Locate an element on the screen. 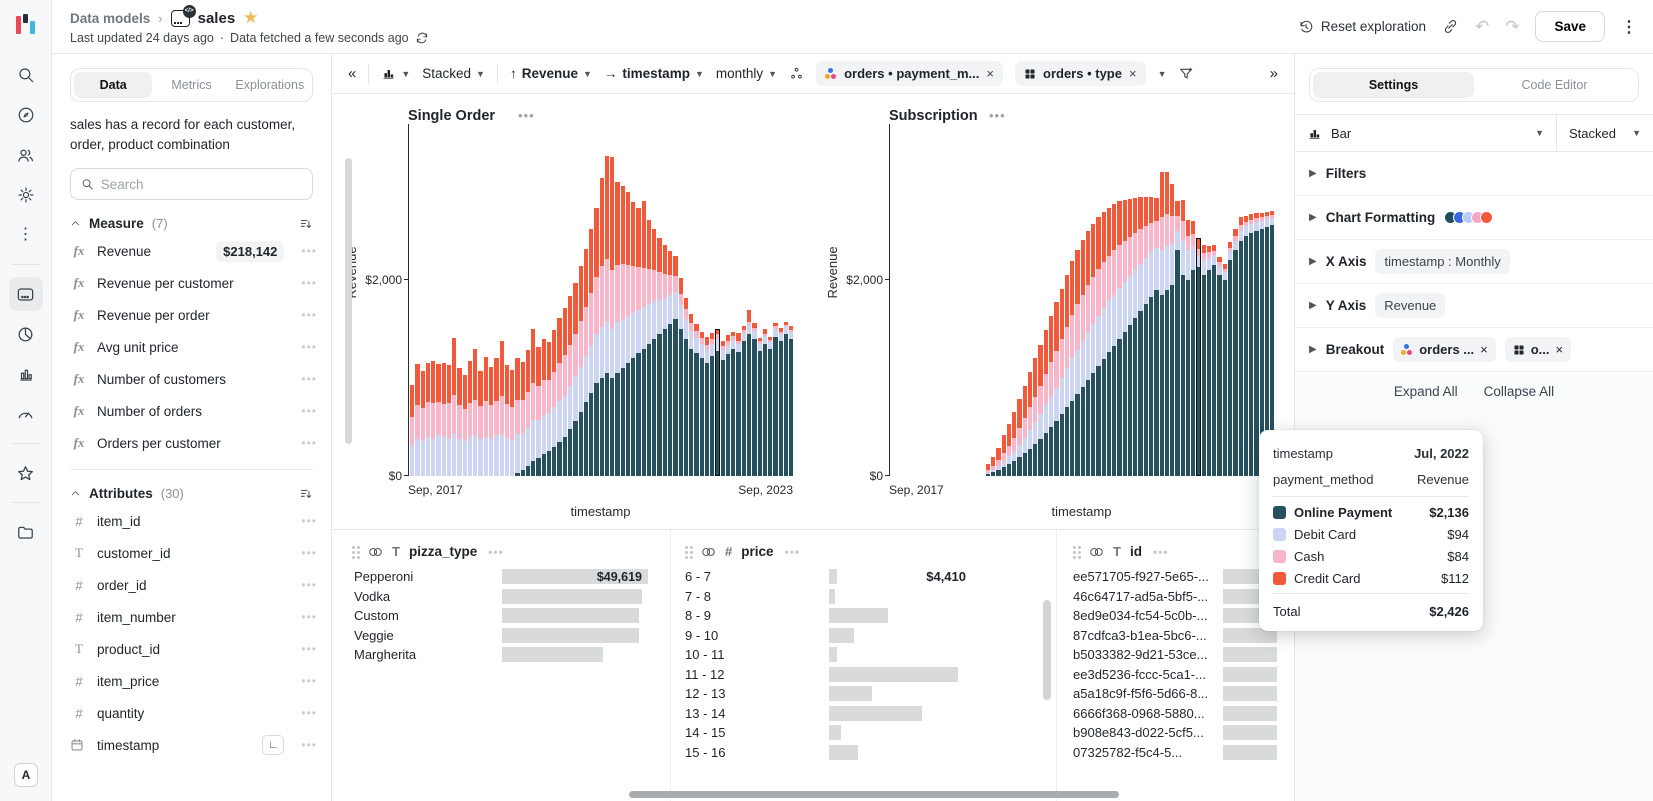 This screenshot has height=801, width=1653. user-avatar: A is located at coordinates (26, 775).